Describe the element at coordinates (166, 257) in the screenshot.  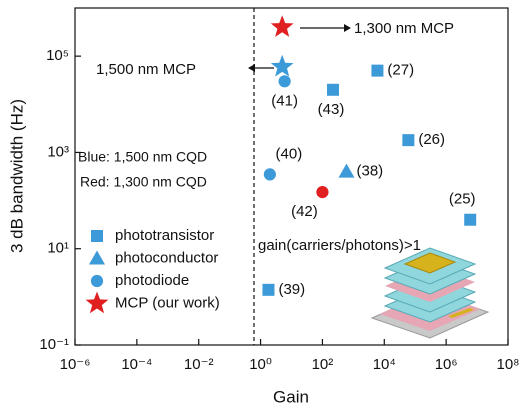
I see `legend-label: photoconductor` at that location.